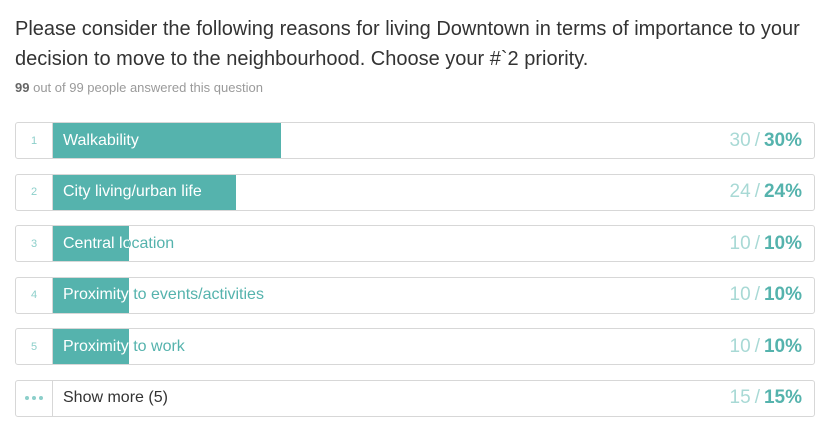 Image resolution: width=836 pixels, height=439 pixels. Describe the element at coordinates (96, 294) in the screenshot. I see `result-label-inverse: Proximity to events/activities` at that location.